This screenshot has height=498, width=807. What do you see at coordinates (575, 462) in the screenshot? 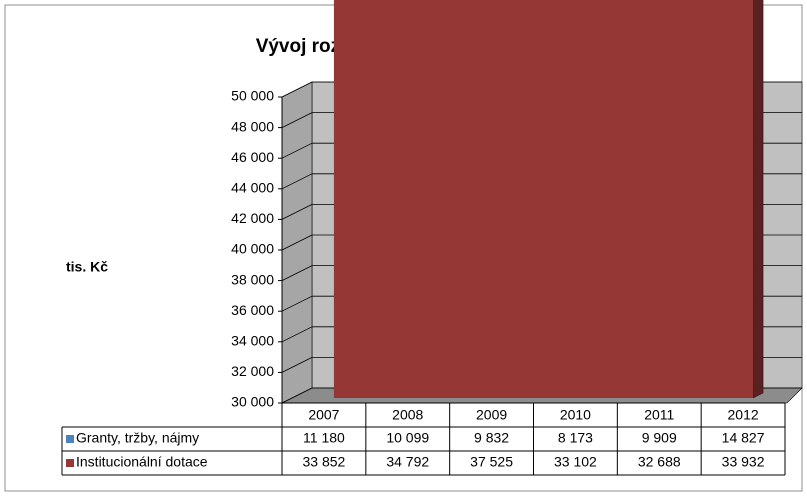
I see `table-value: 33 102` at bounding box center [575, 462].